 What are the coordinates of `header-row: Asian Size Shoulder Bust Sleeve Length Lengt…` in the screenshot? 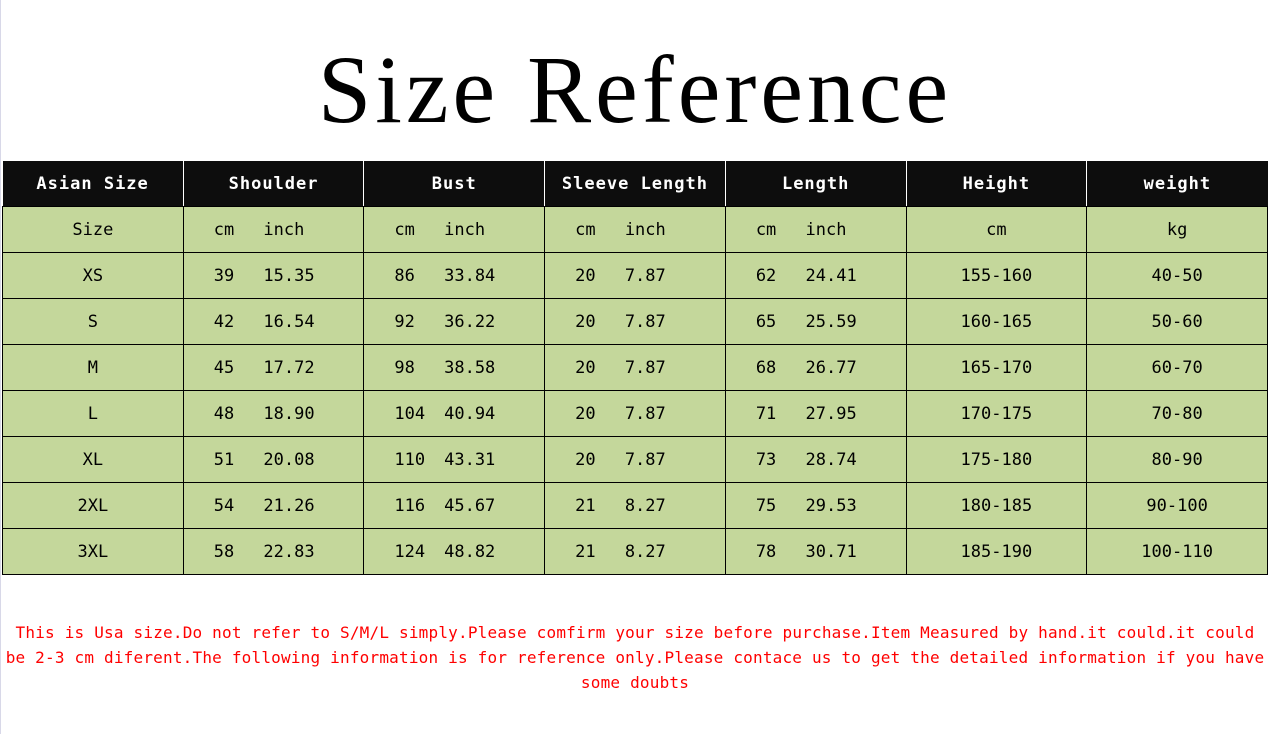 It's located at (635, 184).